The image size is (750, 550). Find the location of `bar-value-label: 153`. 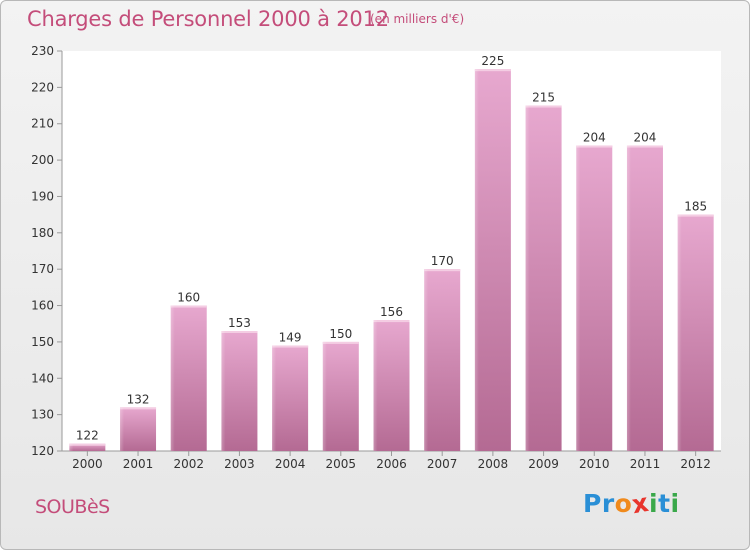

bar-value-label: 153 is located at coordinates (239, 323).